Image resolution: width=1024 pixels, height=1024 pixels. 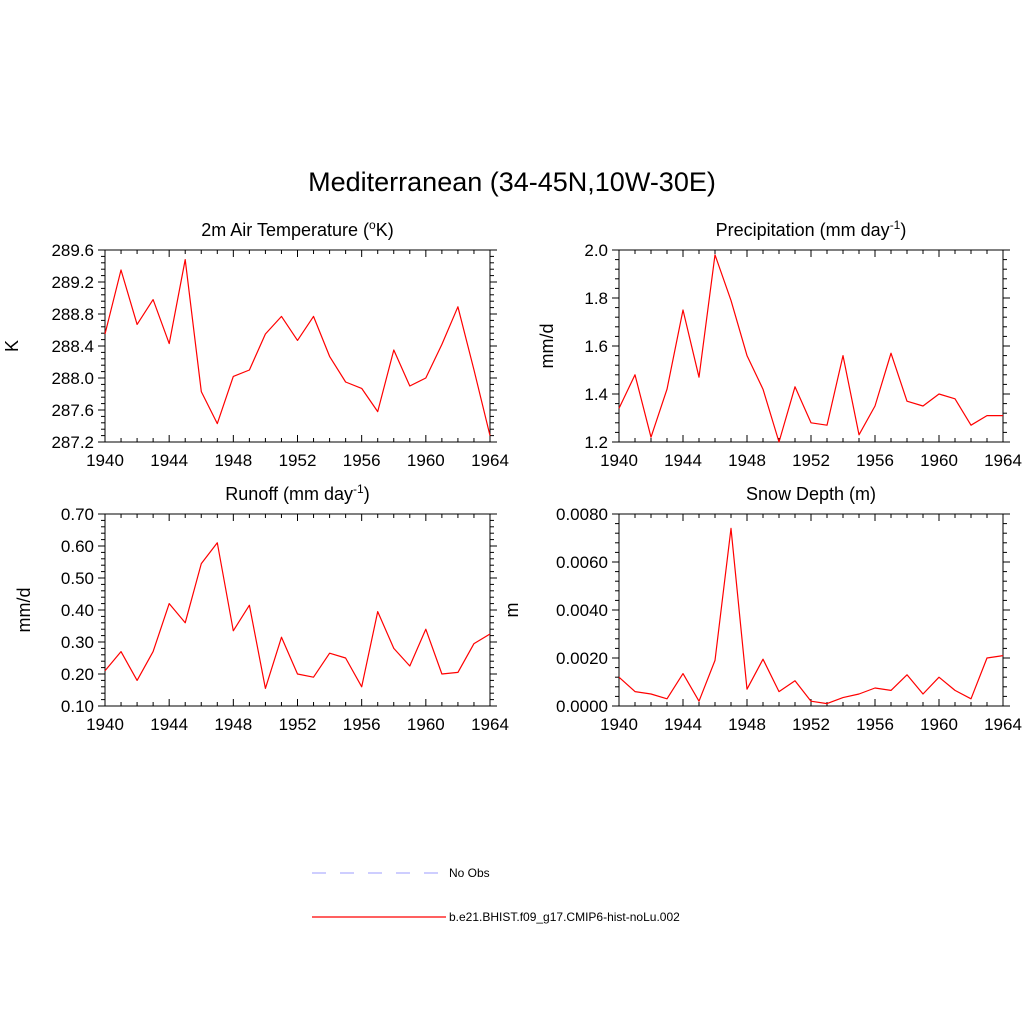 I want to click on y-tick-label: 287.2, so click(x=72, y=442).